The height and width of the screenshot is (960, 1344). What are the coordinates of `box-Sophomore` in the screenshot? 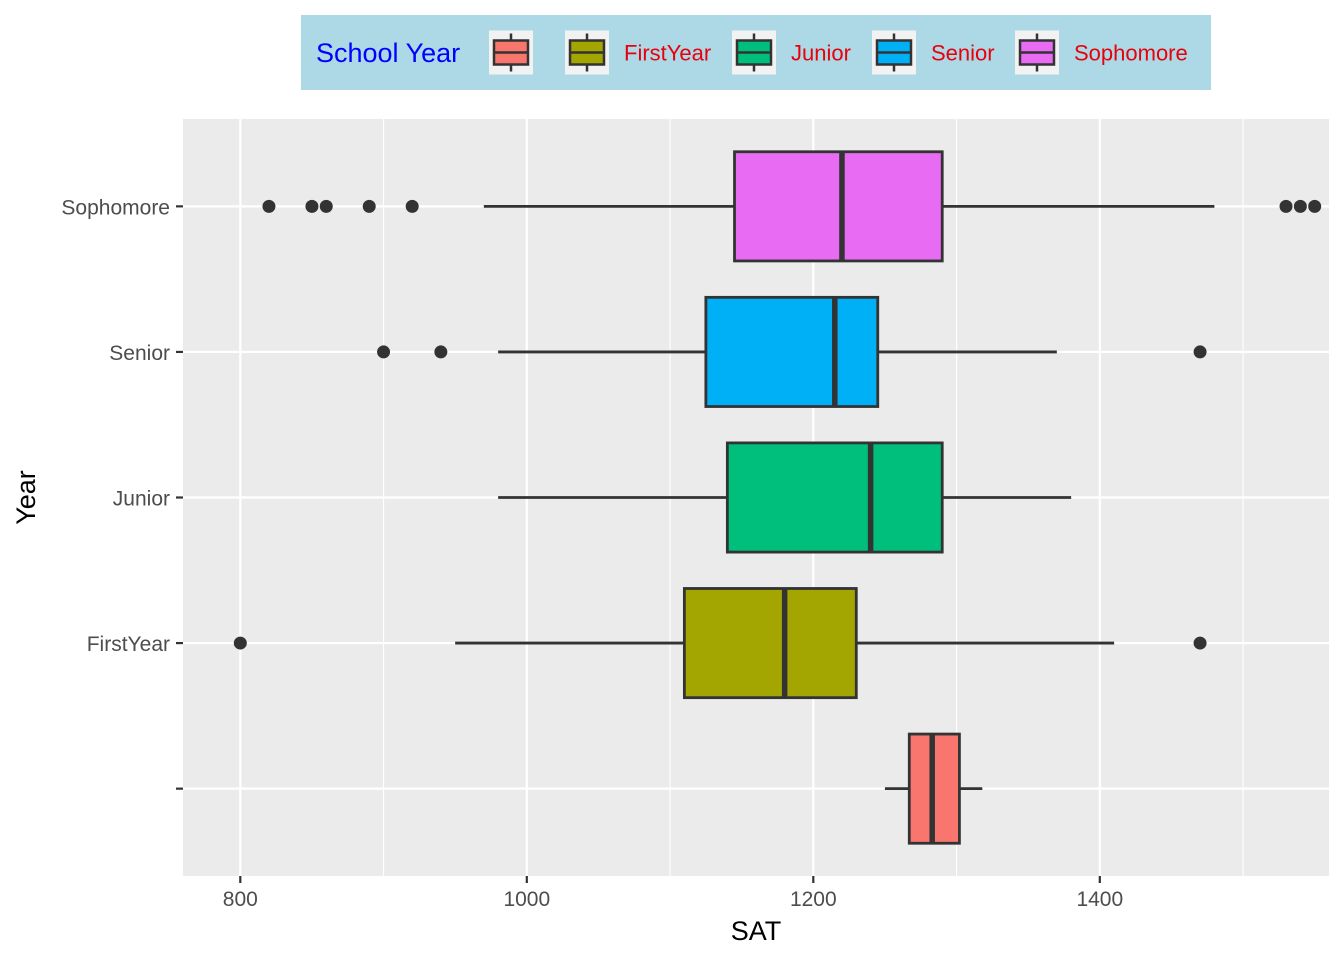 It's located at (792, 206).